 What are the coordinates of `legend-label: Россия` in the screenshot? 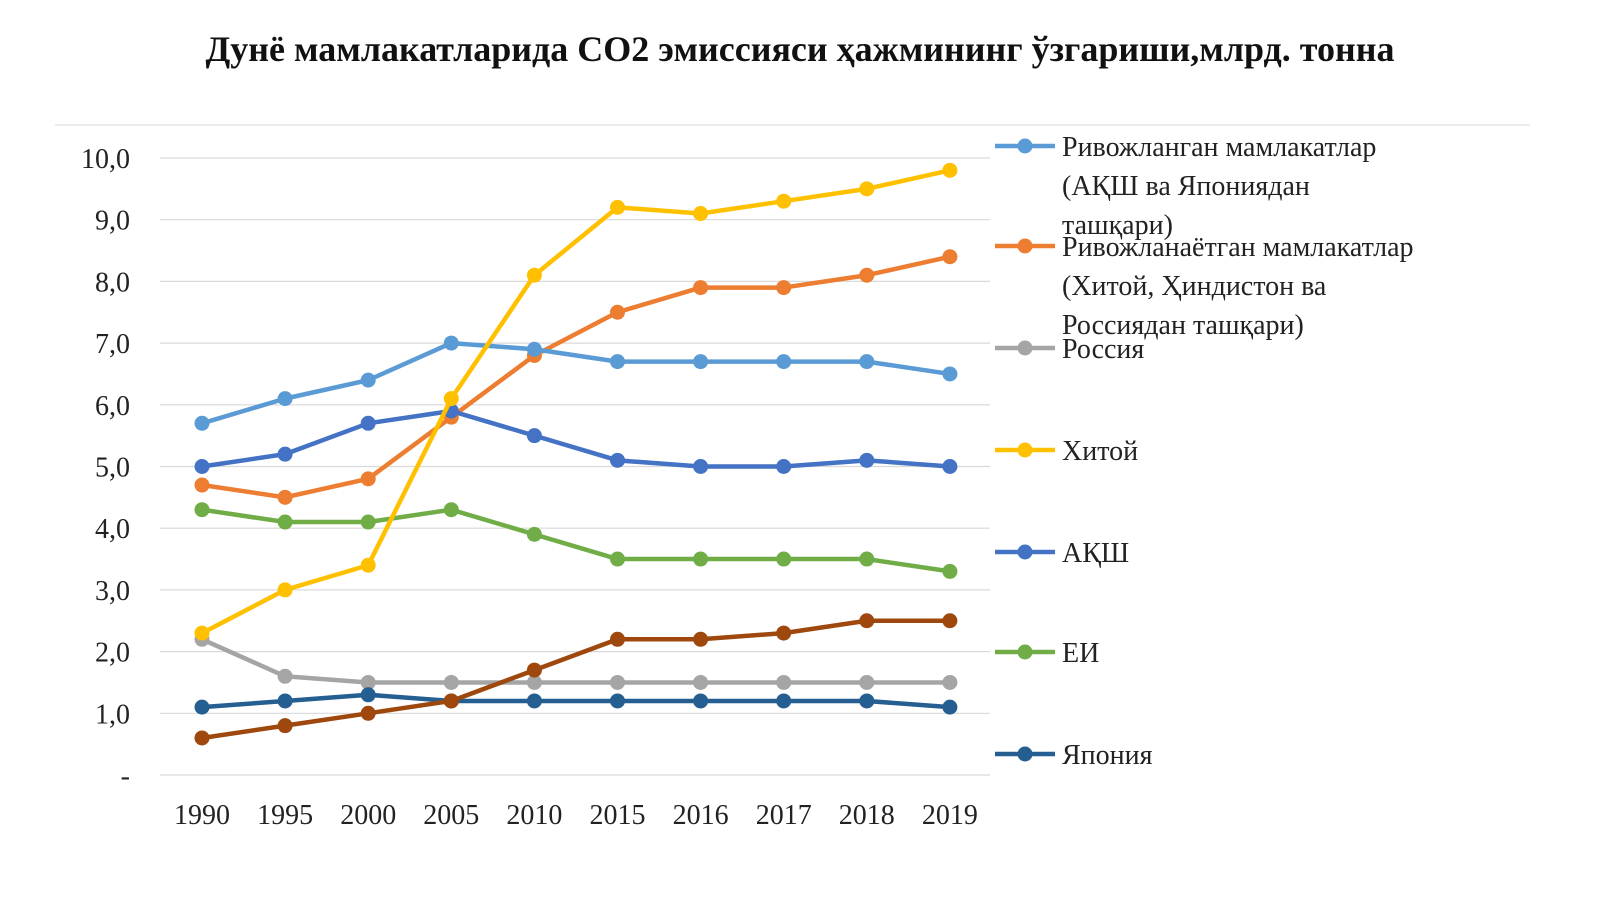 It's located at (1103, 349).